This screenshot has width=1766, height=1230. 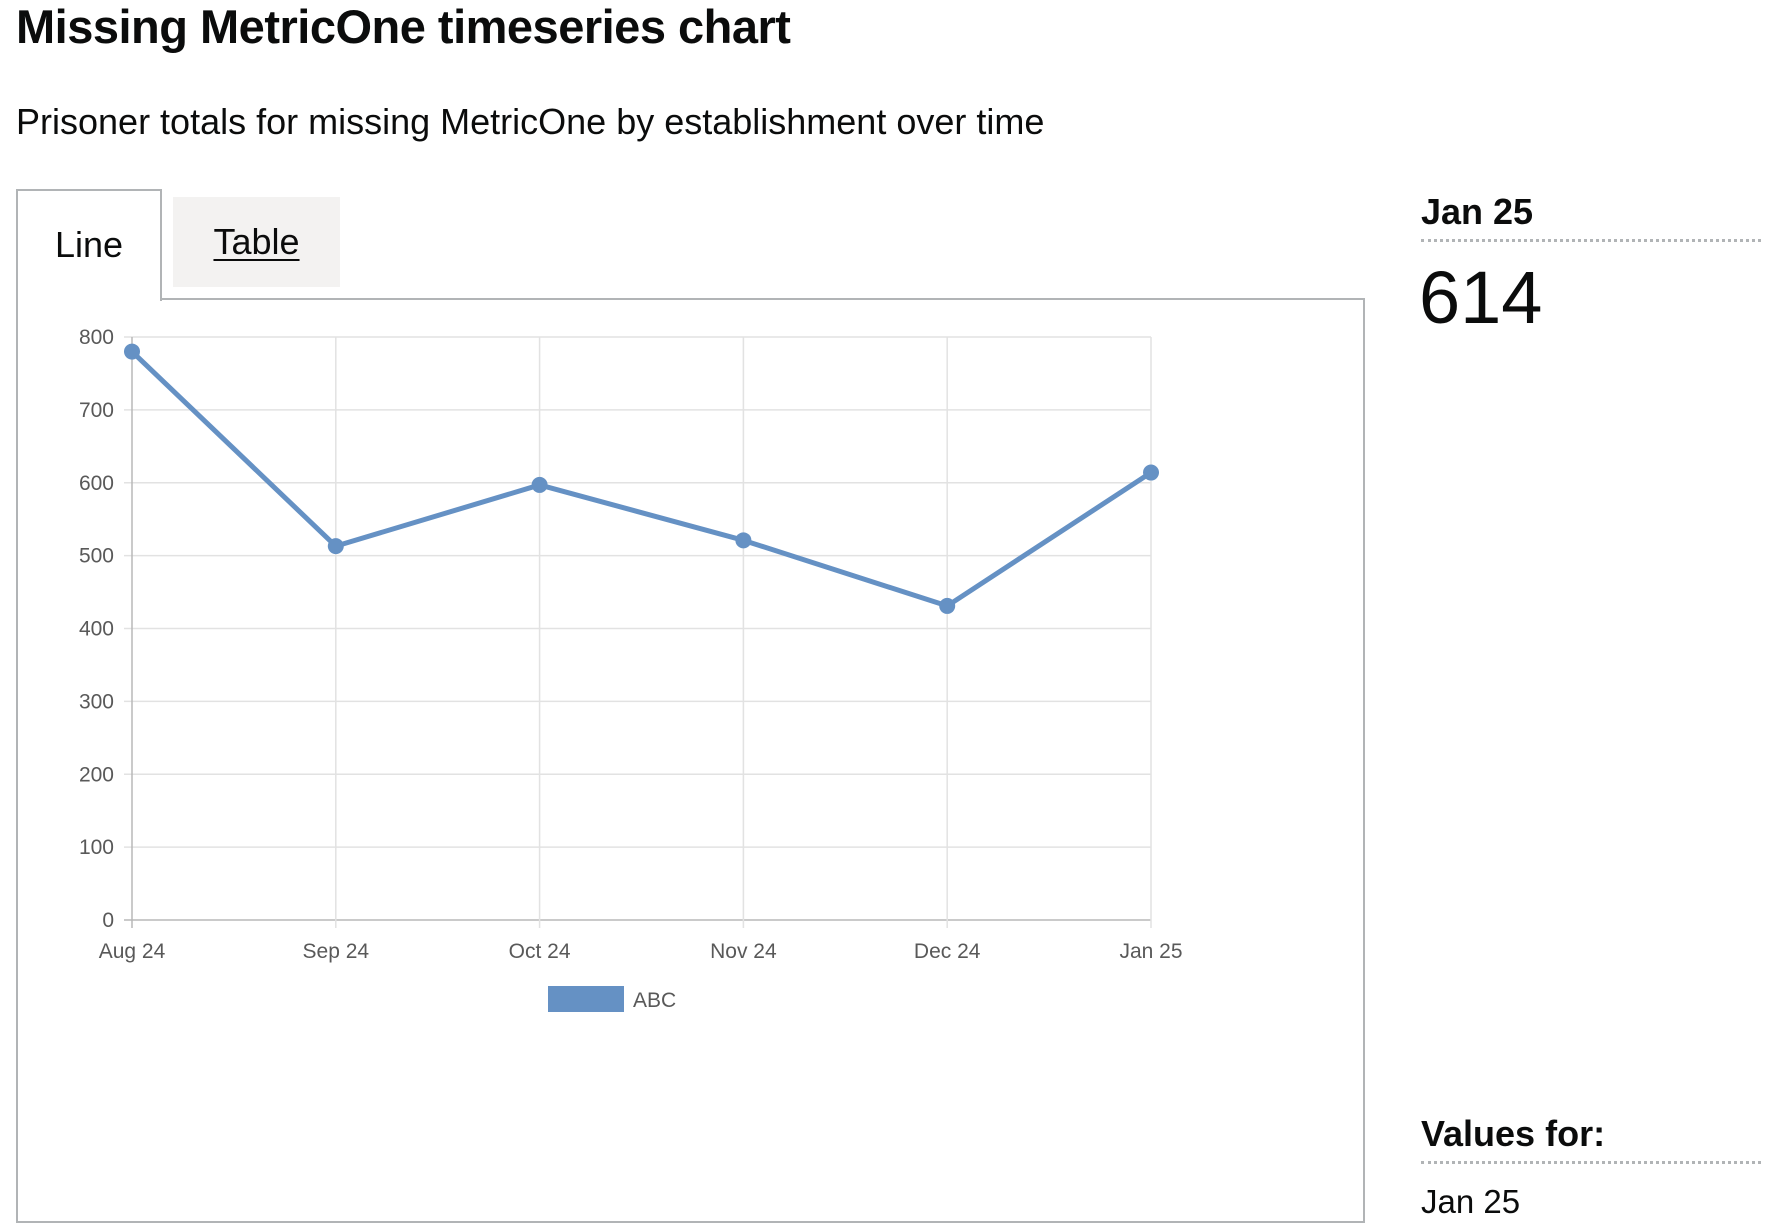 I want to click on tab-line: Line, so click(x=89, y=245).